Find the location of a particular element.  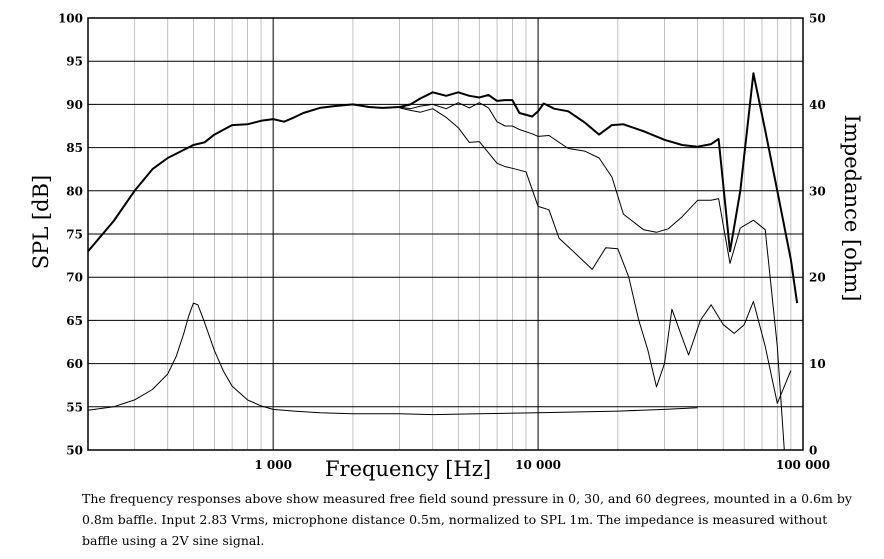

y-right-axis-title: Impedance [ohm] is located at coordinates (852, 208).